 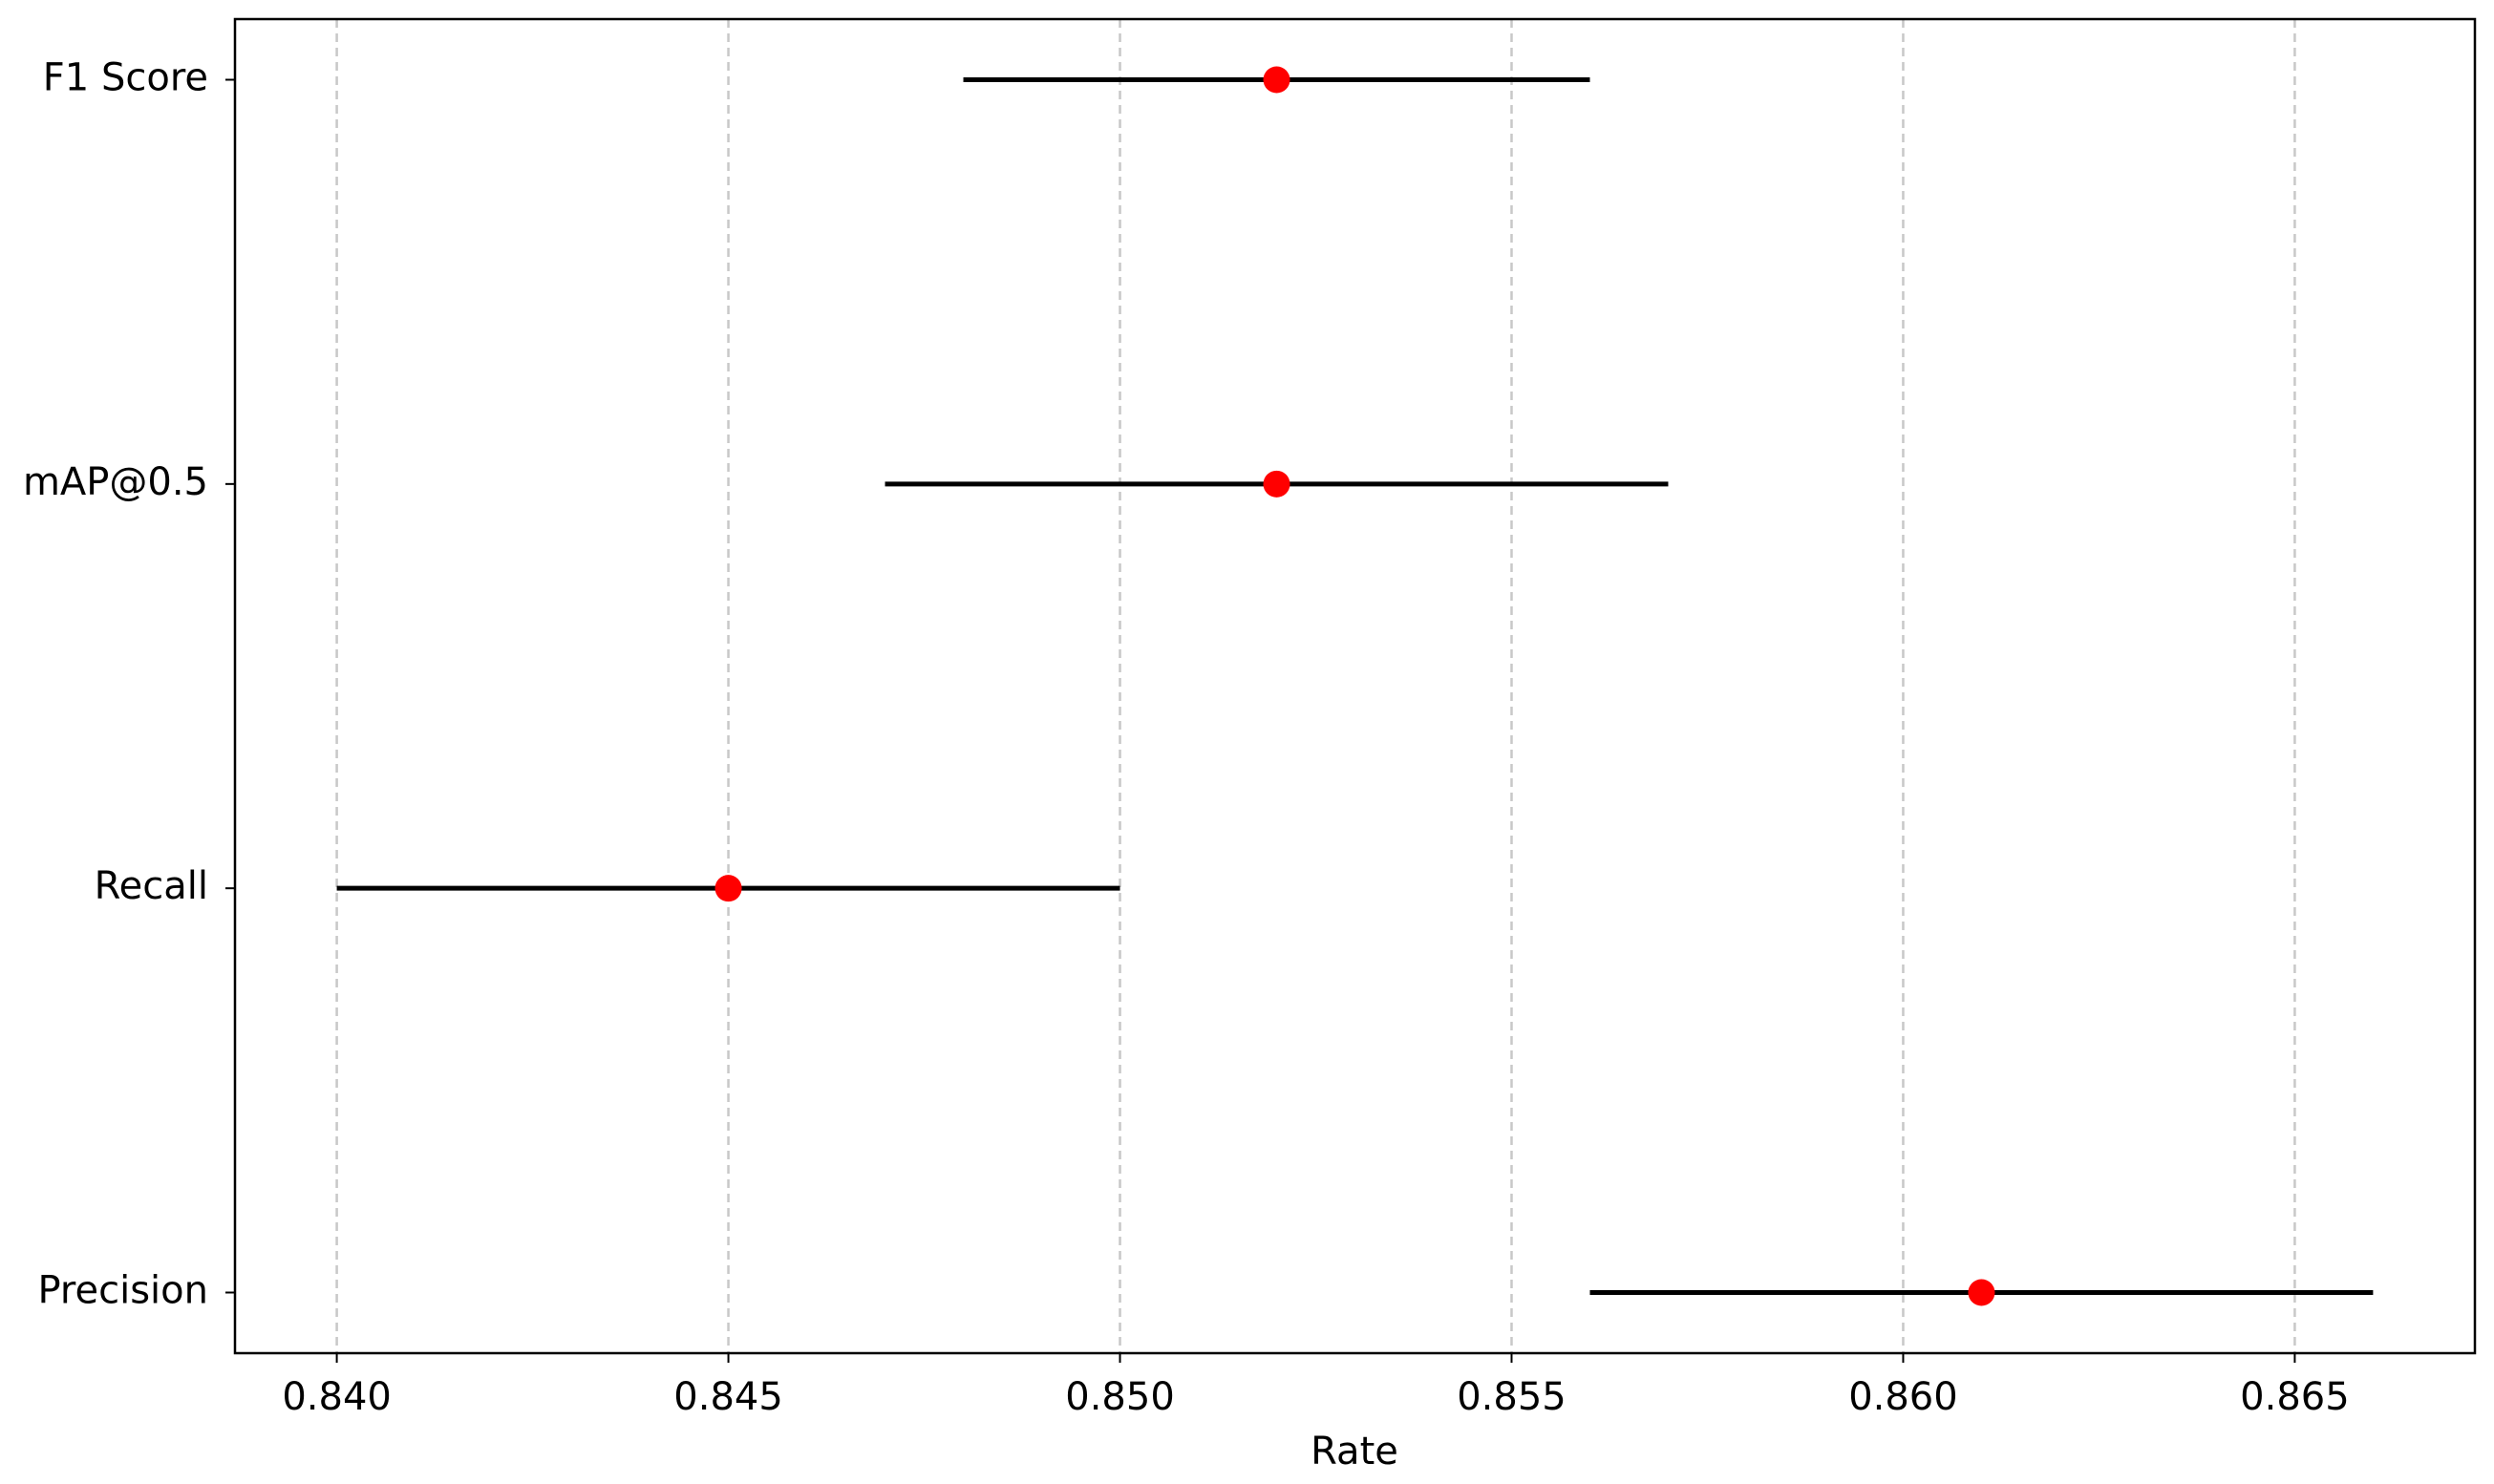 What do you see at coordinates (1120, 1397) in the screenshot?
I see `x-tick-label: 0.850` at bounding box center [1120, 1397].